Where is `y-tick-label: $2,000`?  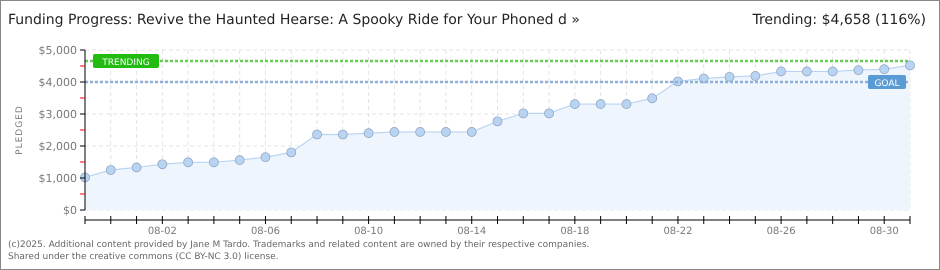
y-tick-label: $2,000 is located at coordinates (57, 146).